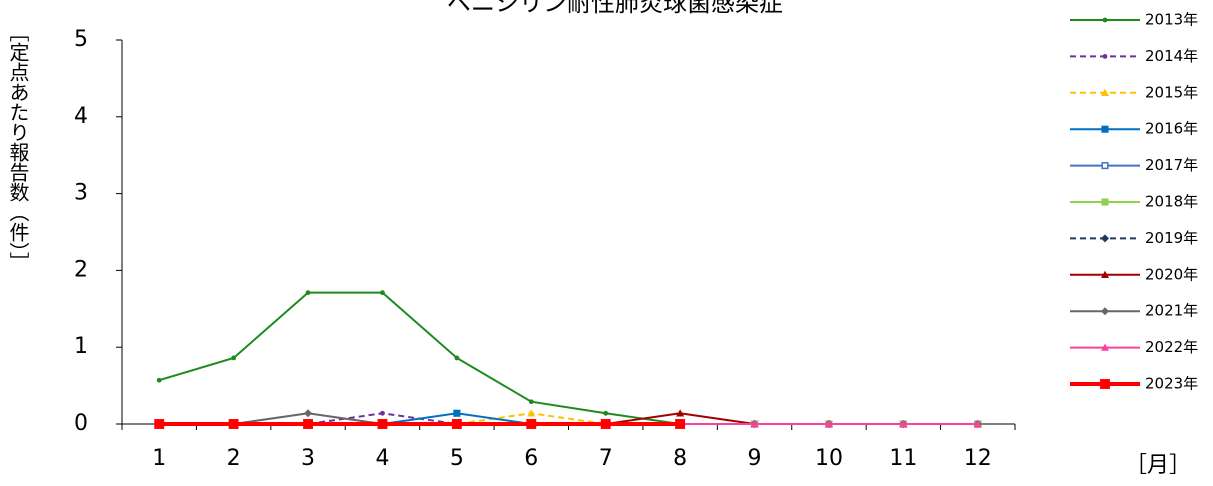 The width and height of the screenshot is (1213, 486). I want to click on x-tick-label: 2, so click(234, 458).